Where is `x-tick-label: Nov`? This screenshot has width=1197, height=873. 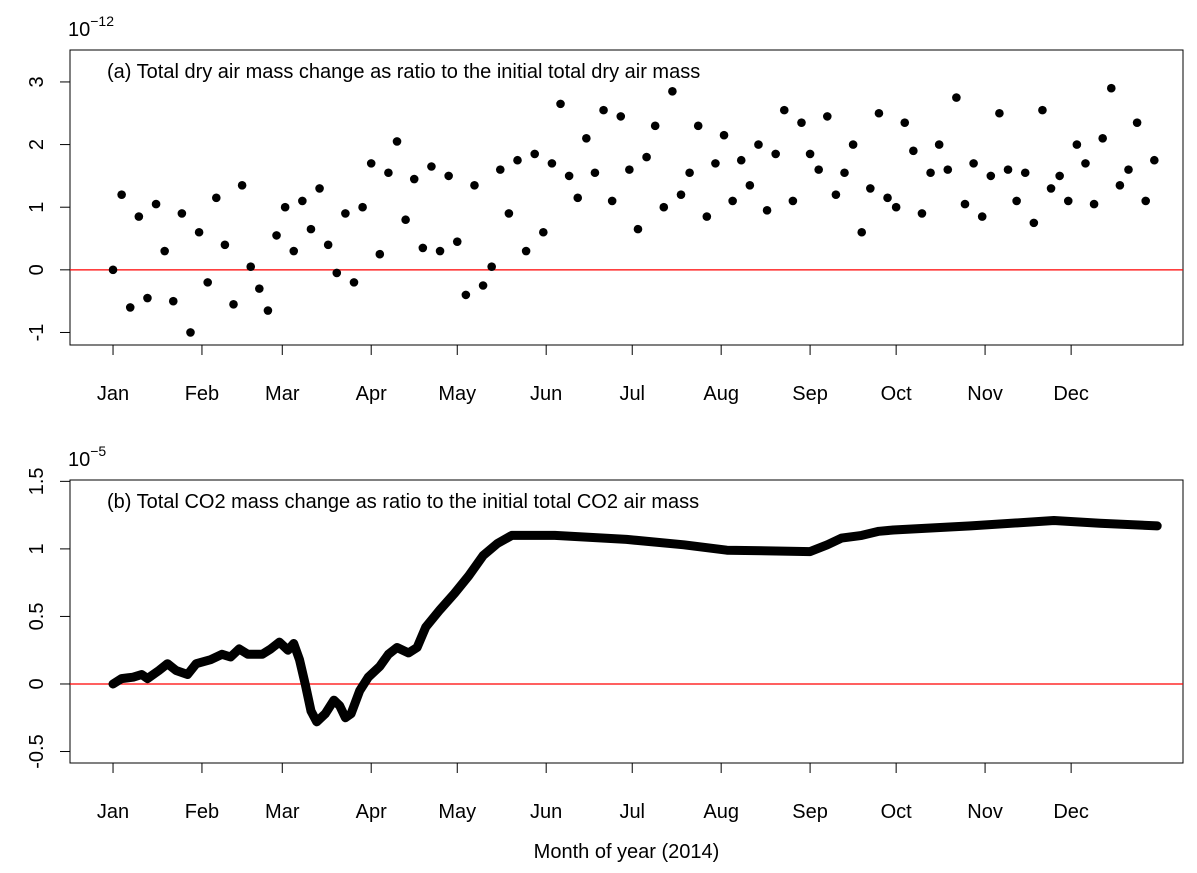
x-tick-label: Nov is located at coordinates (985, 812).